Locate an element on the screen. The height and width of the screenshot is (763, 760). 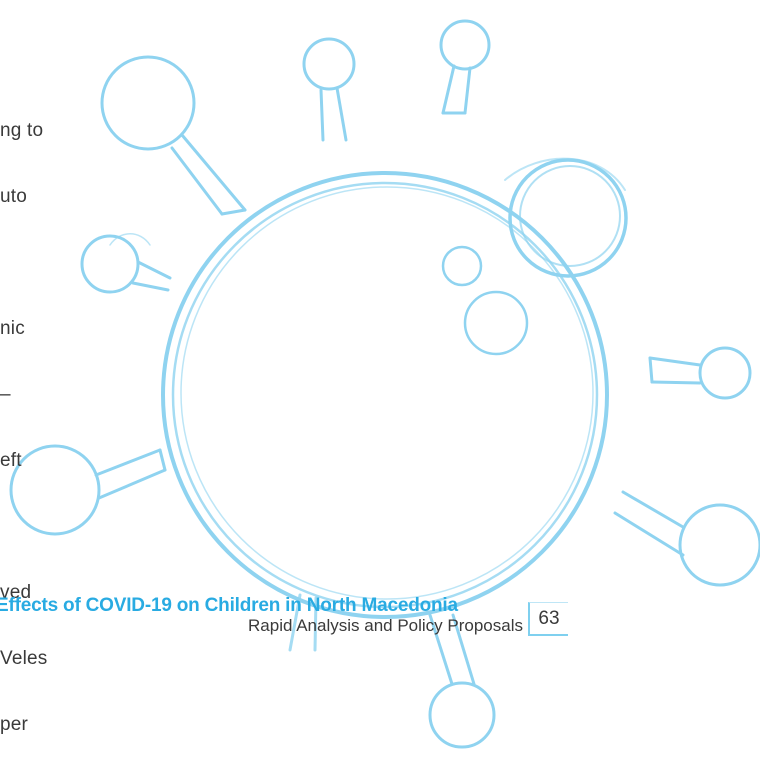
body-line: Veles is located at coordinates (24, 658).